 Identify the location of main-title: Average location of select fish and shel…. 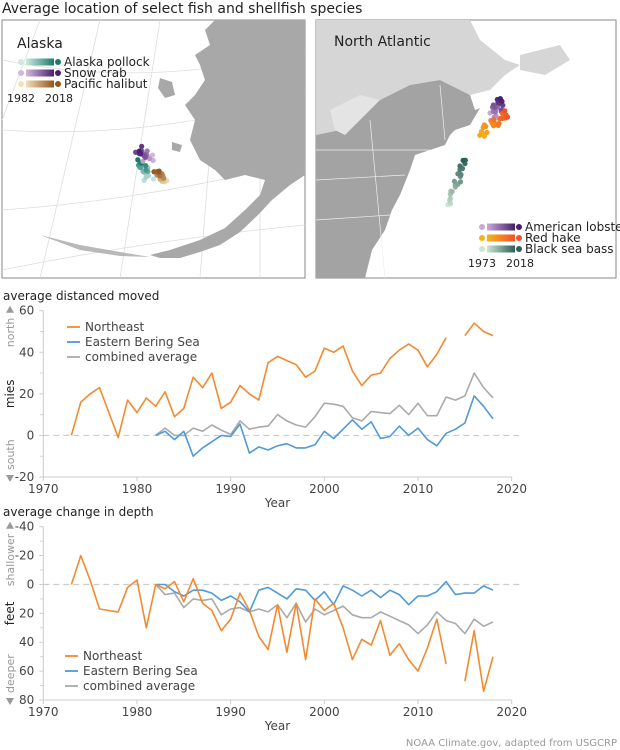
(182, 9).